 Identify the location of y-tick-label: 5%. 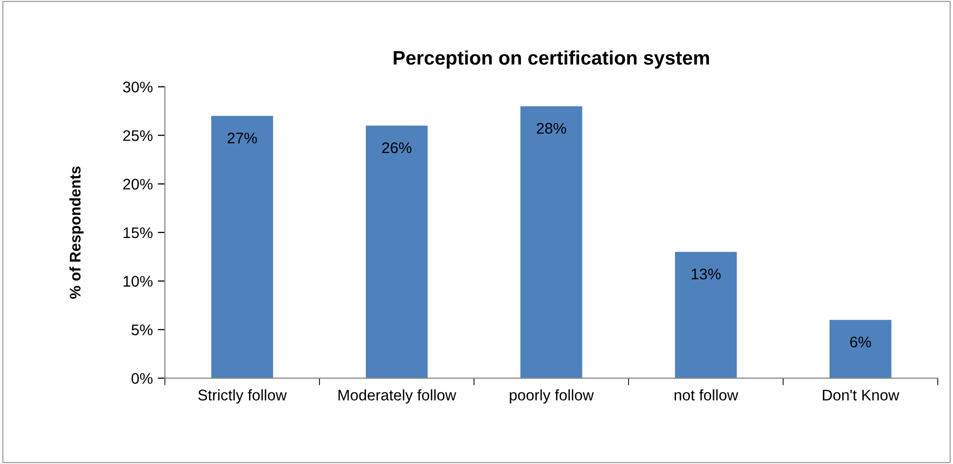
(142, 330).